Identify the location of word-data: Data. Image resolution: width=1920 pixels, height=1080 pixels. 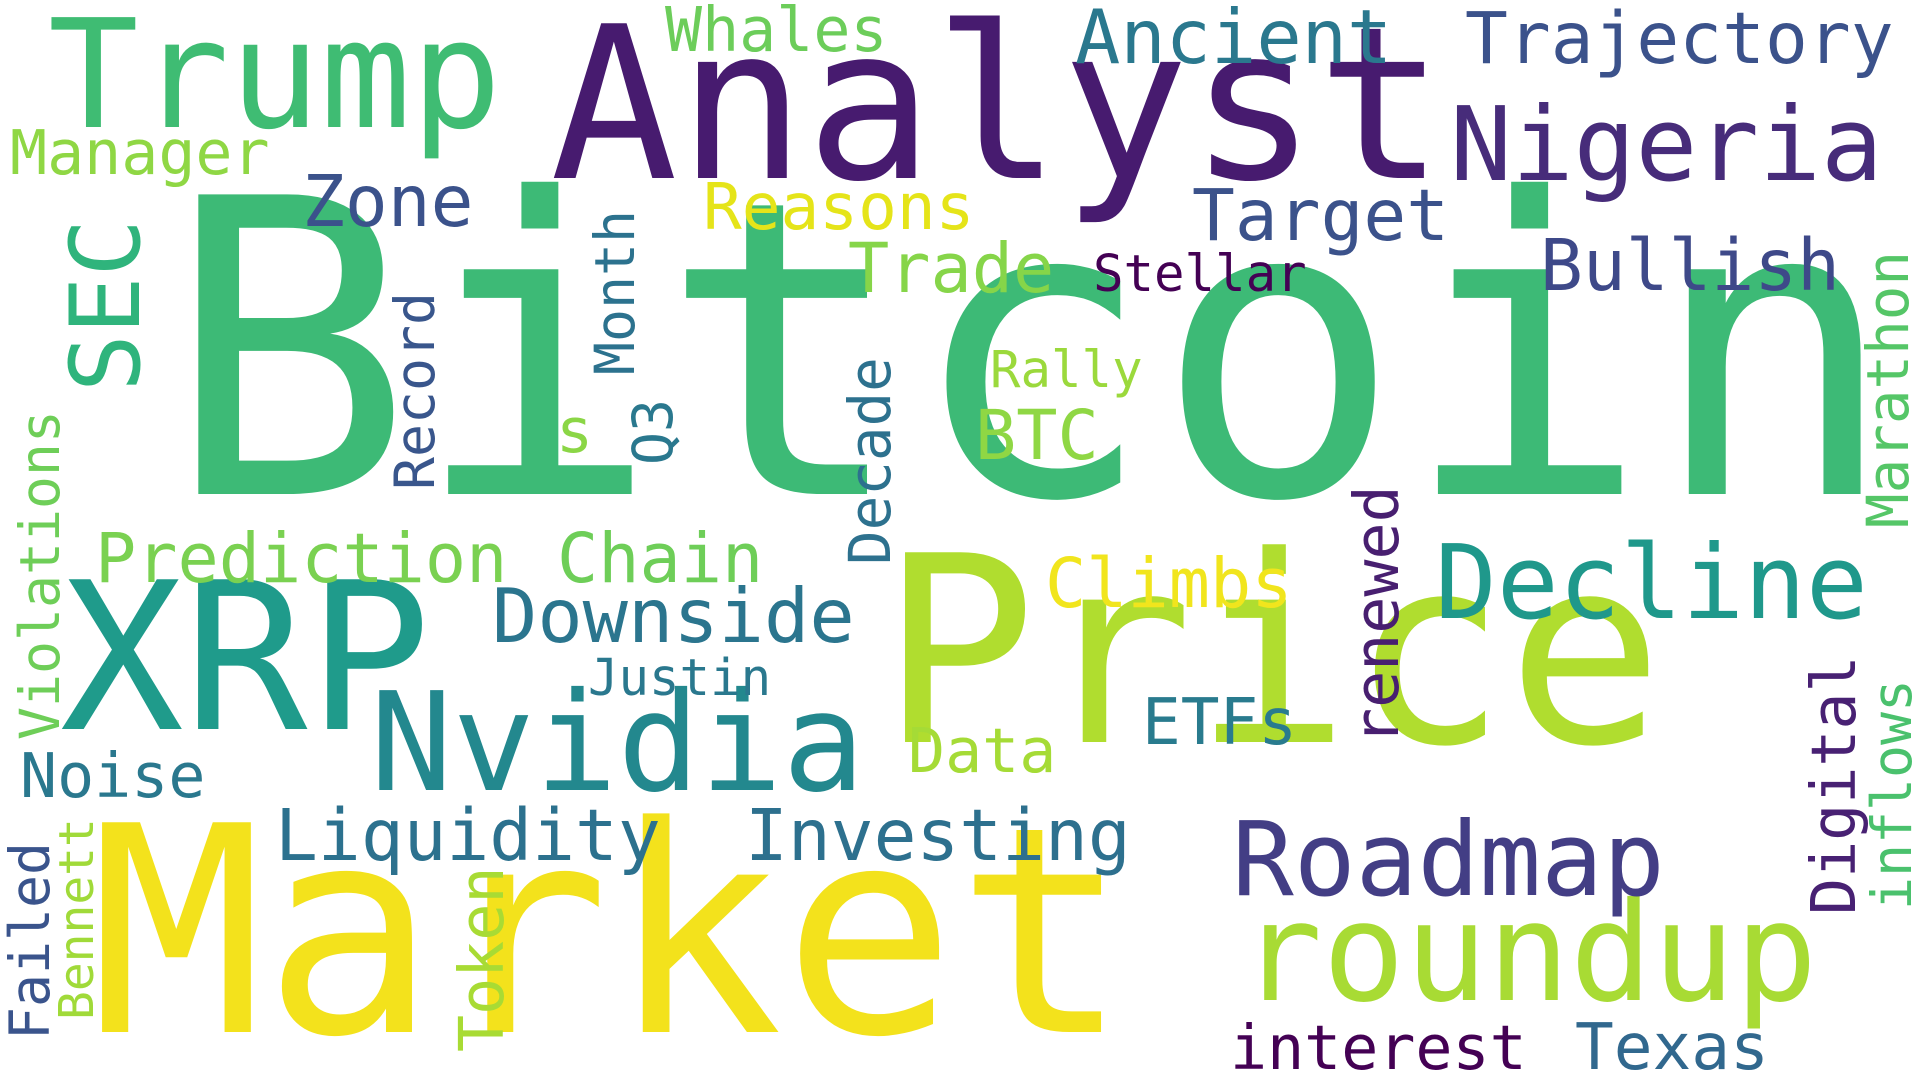
(982, 751).